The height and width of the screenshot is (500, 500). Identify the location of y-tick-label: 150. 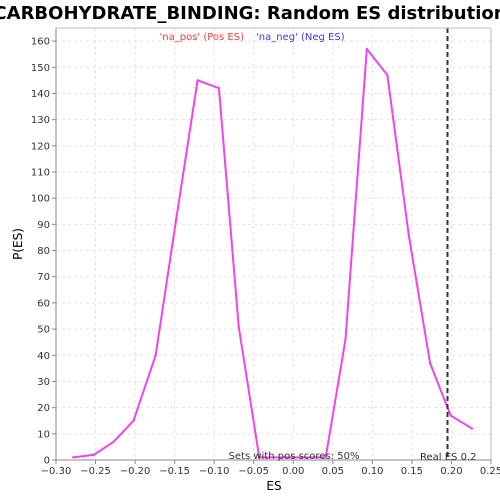
(40, 68).